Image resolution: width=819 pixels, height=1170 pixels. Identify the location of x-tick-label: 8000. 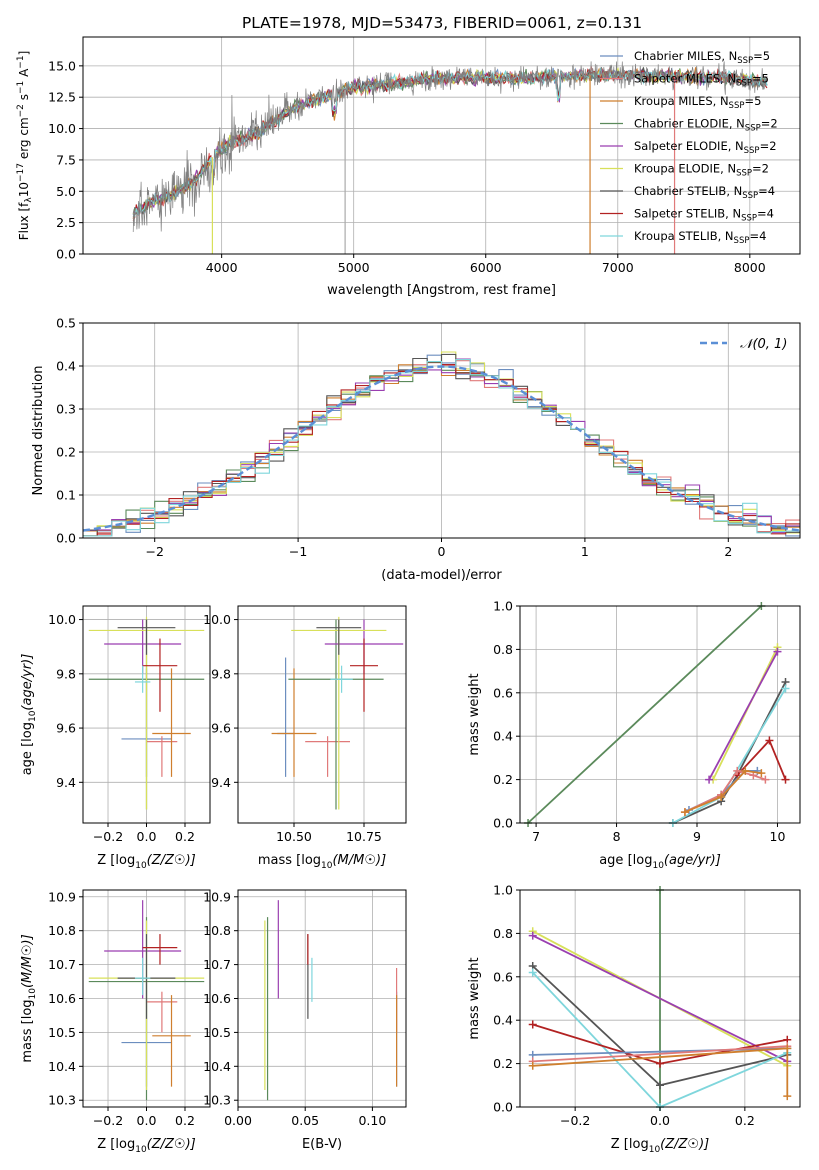
(750, 267).